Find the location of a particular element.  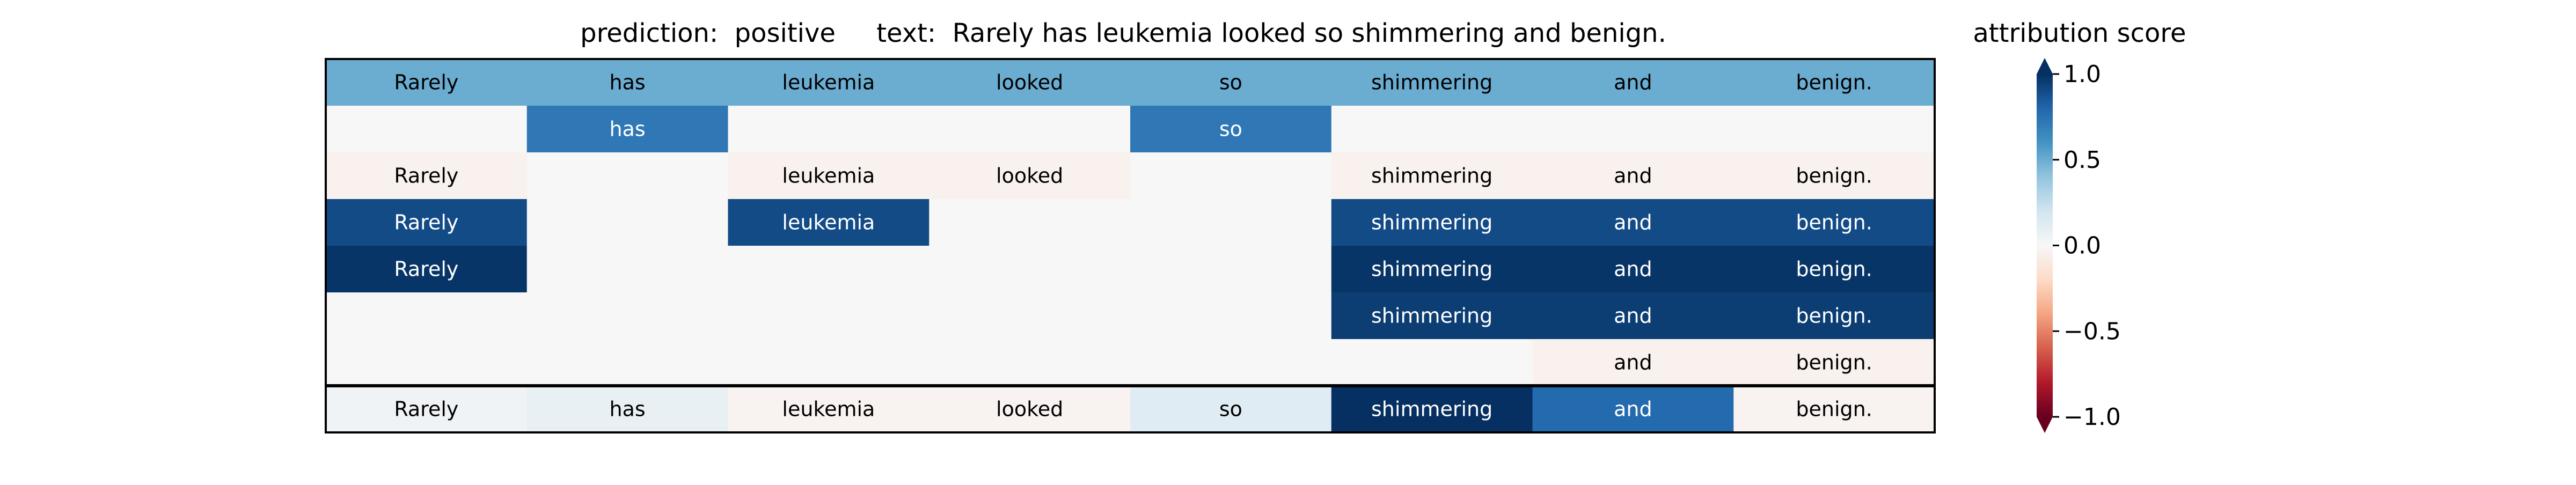

row-2-token-2: leukemia is located at coordinates (828, 176).